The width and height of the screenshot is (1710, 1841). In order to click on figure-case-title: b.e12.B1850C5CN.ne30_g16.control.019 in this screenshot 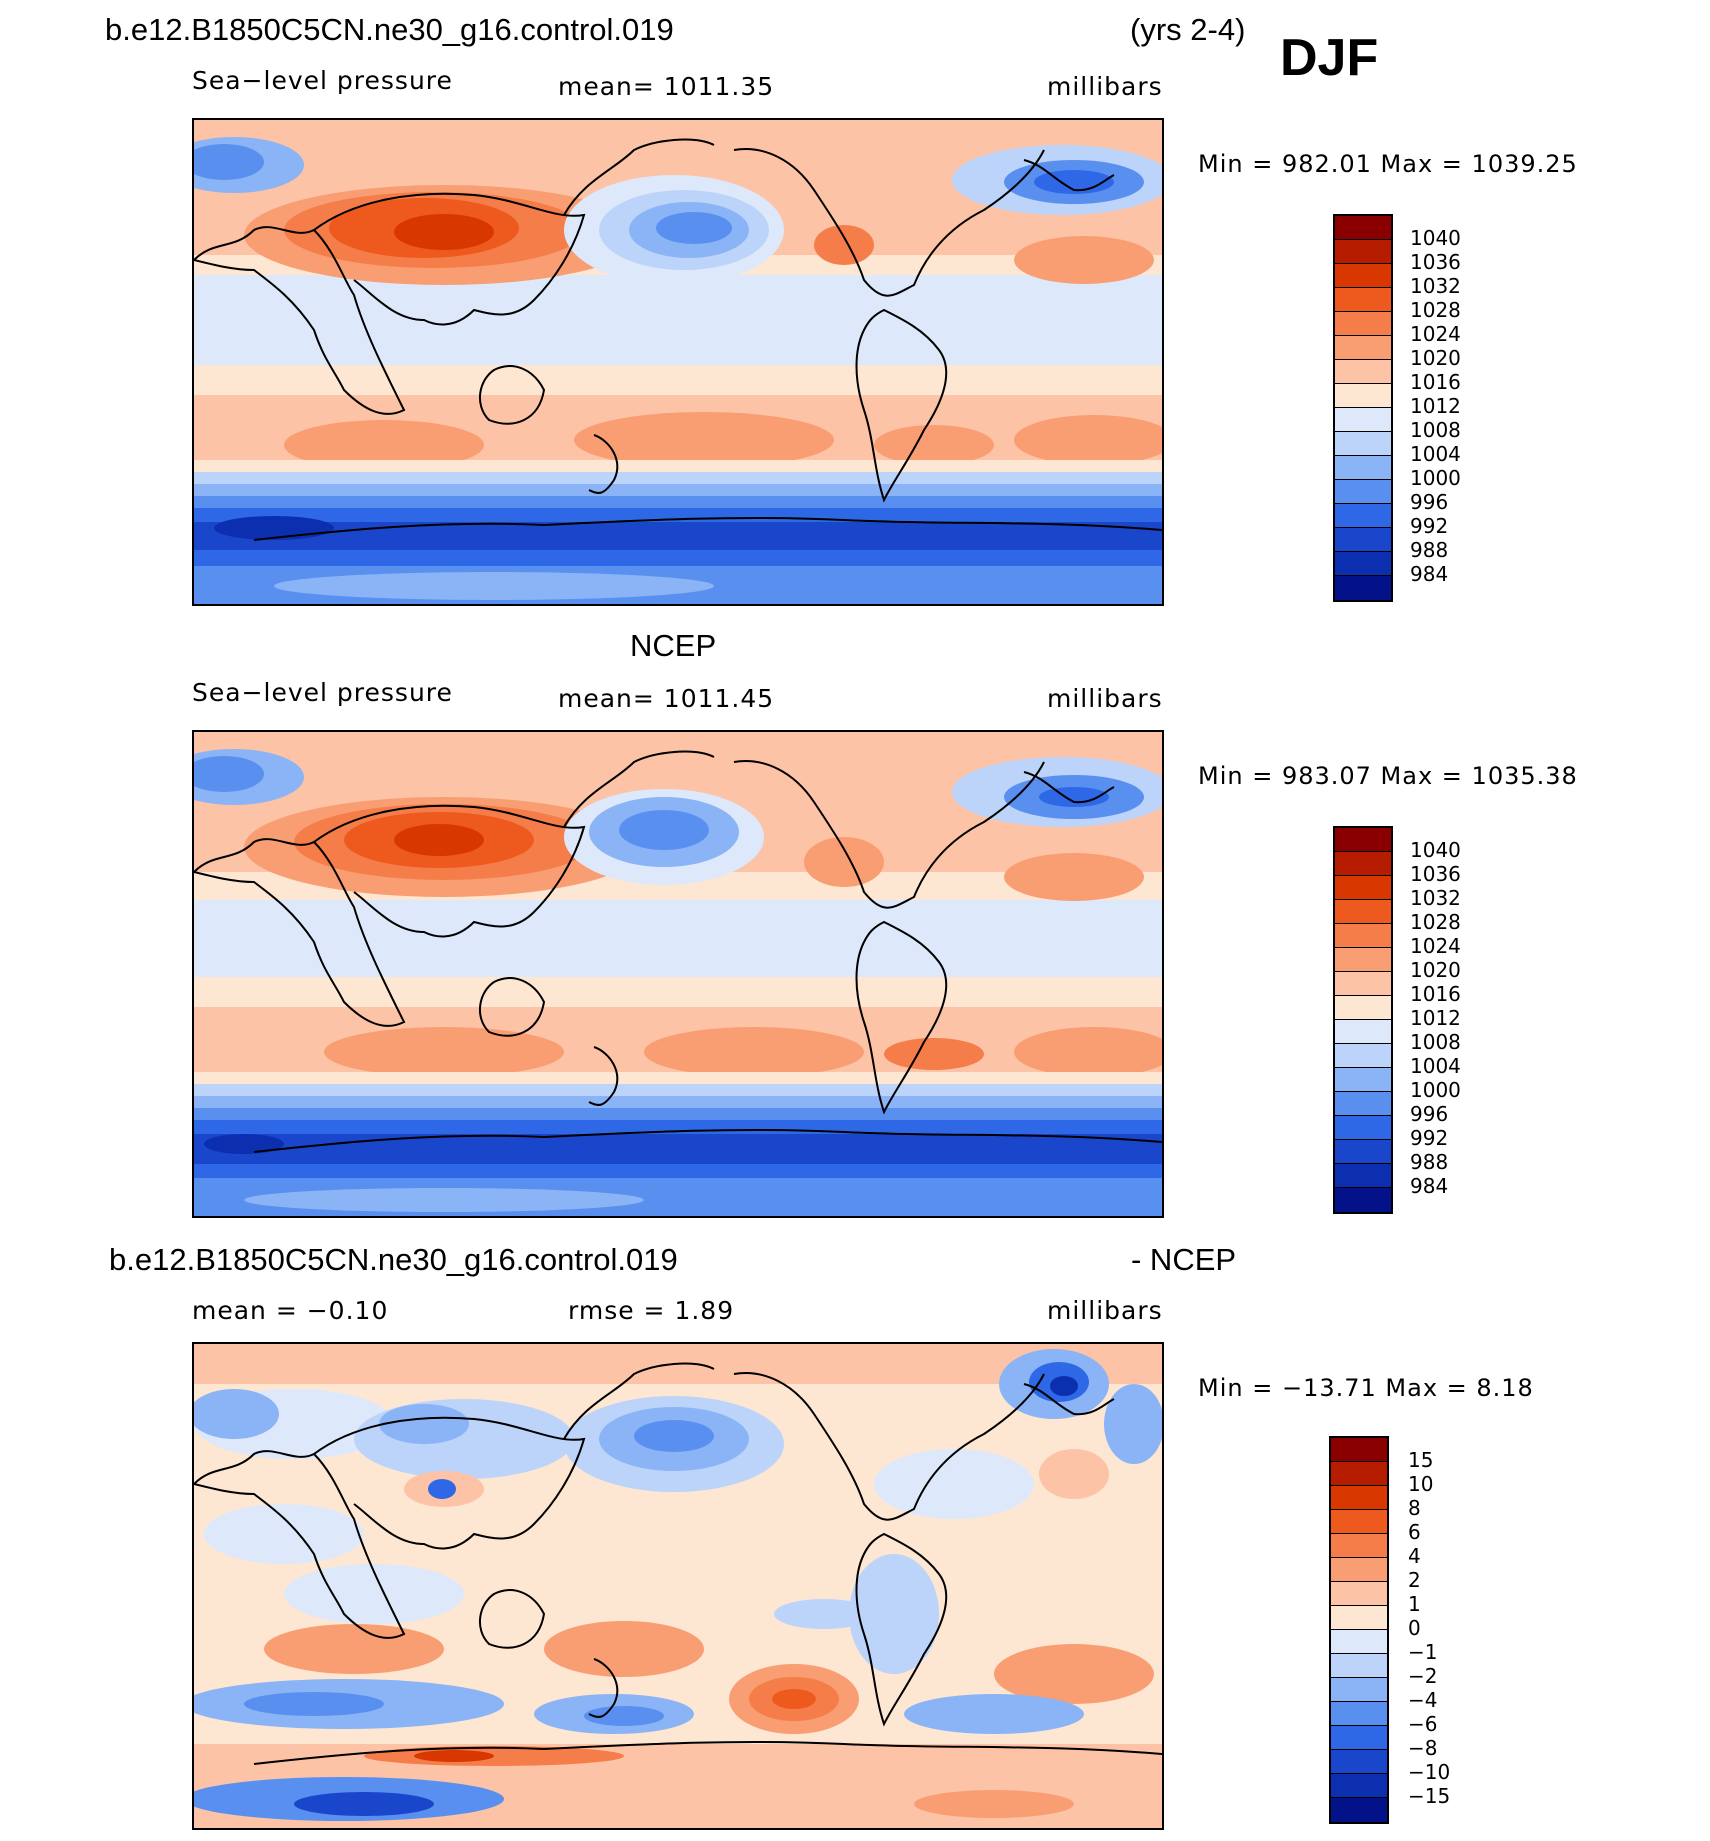, I will do `click(389, 29)`.